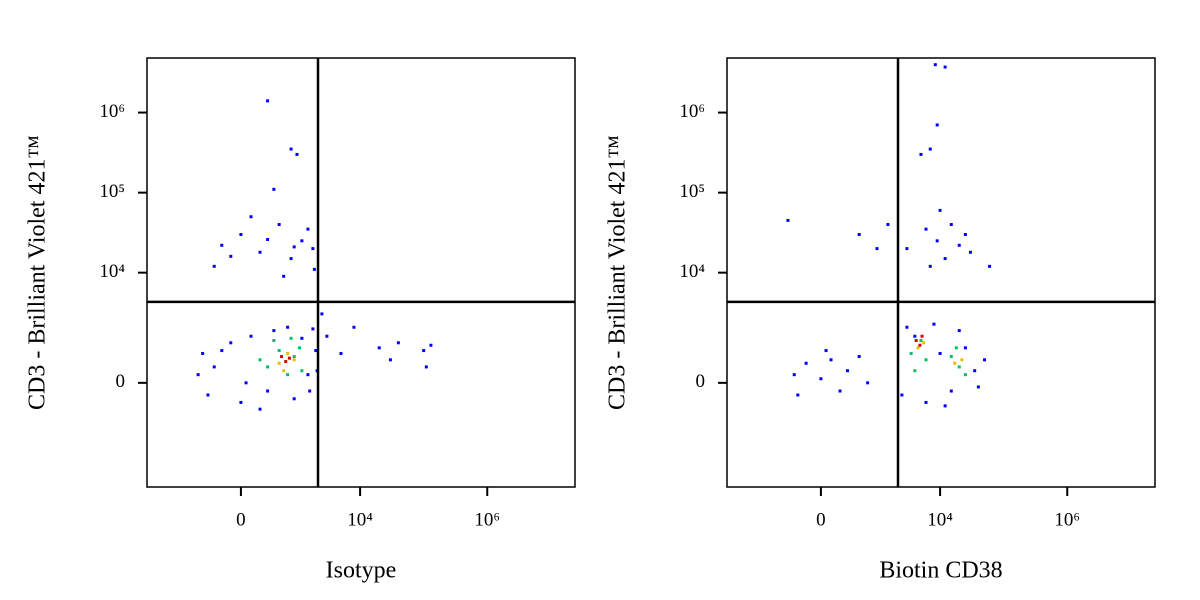  What do you see at coordinates (361, 571) in the screenshot?
I see `x-axis-label: Isotype` at bounding box center [361, 571].